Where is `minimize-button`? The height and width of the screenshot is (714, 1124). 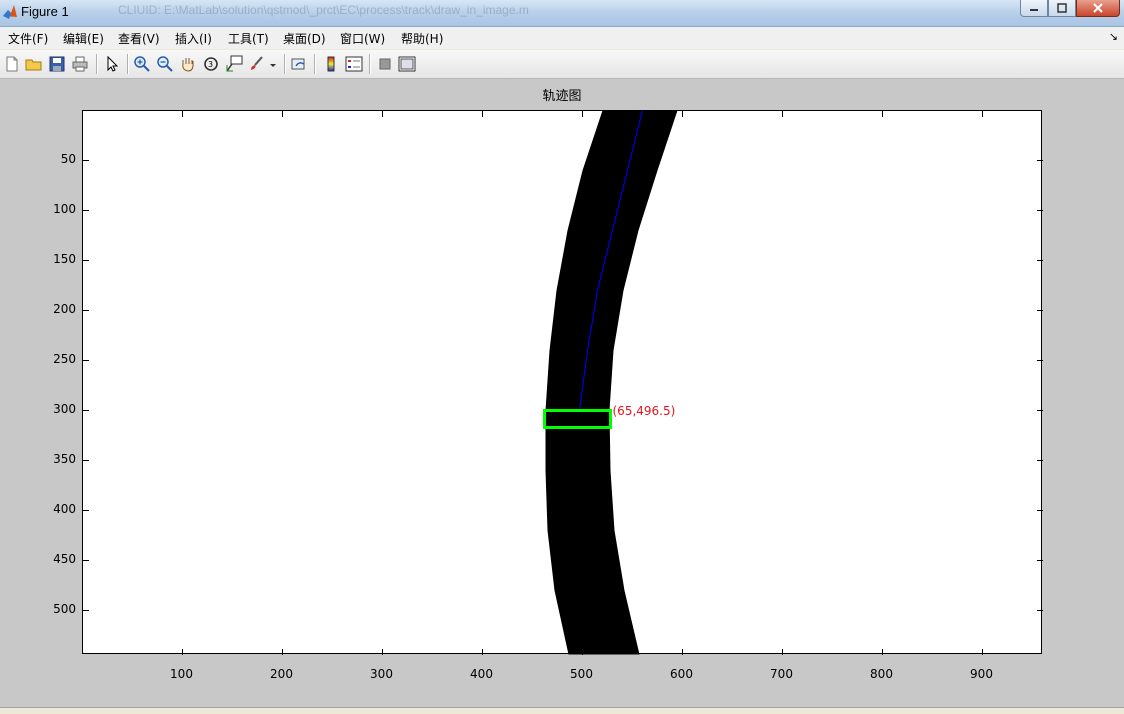 minimize-button is located at coordinates (1034, 8).